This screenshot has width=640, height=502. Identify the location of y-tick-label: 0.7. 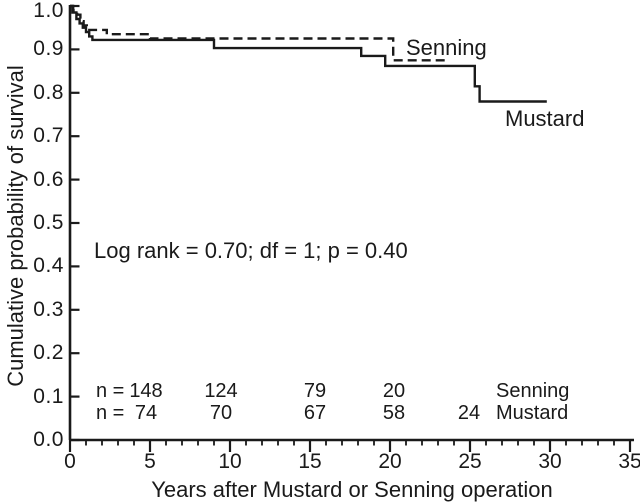
(48, 136).